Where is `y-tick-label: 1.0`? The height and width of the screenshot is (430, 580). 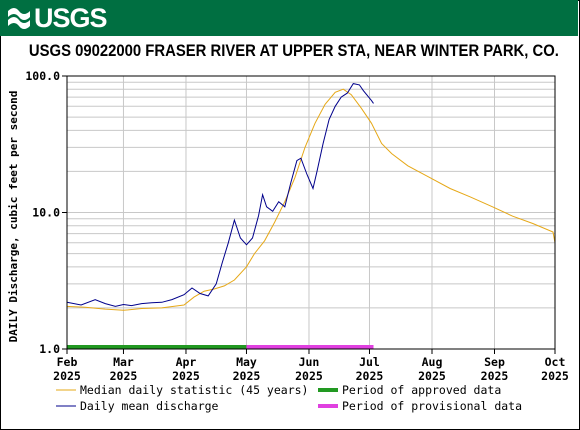
y-tick-label: 1.0 is located at coordinates (49, 349).